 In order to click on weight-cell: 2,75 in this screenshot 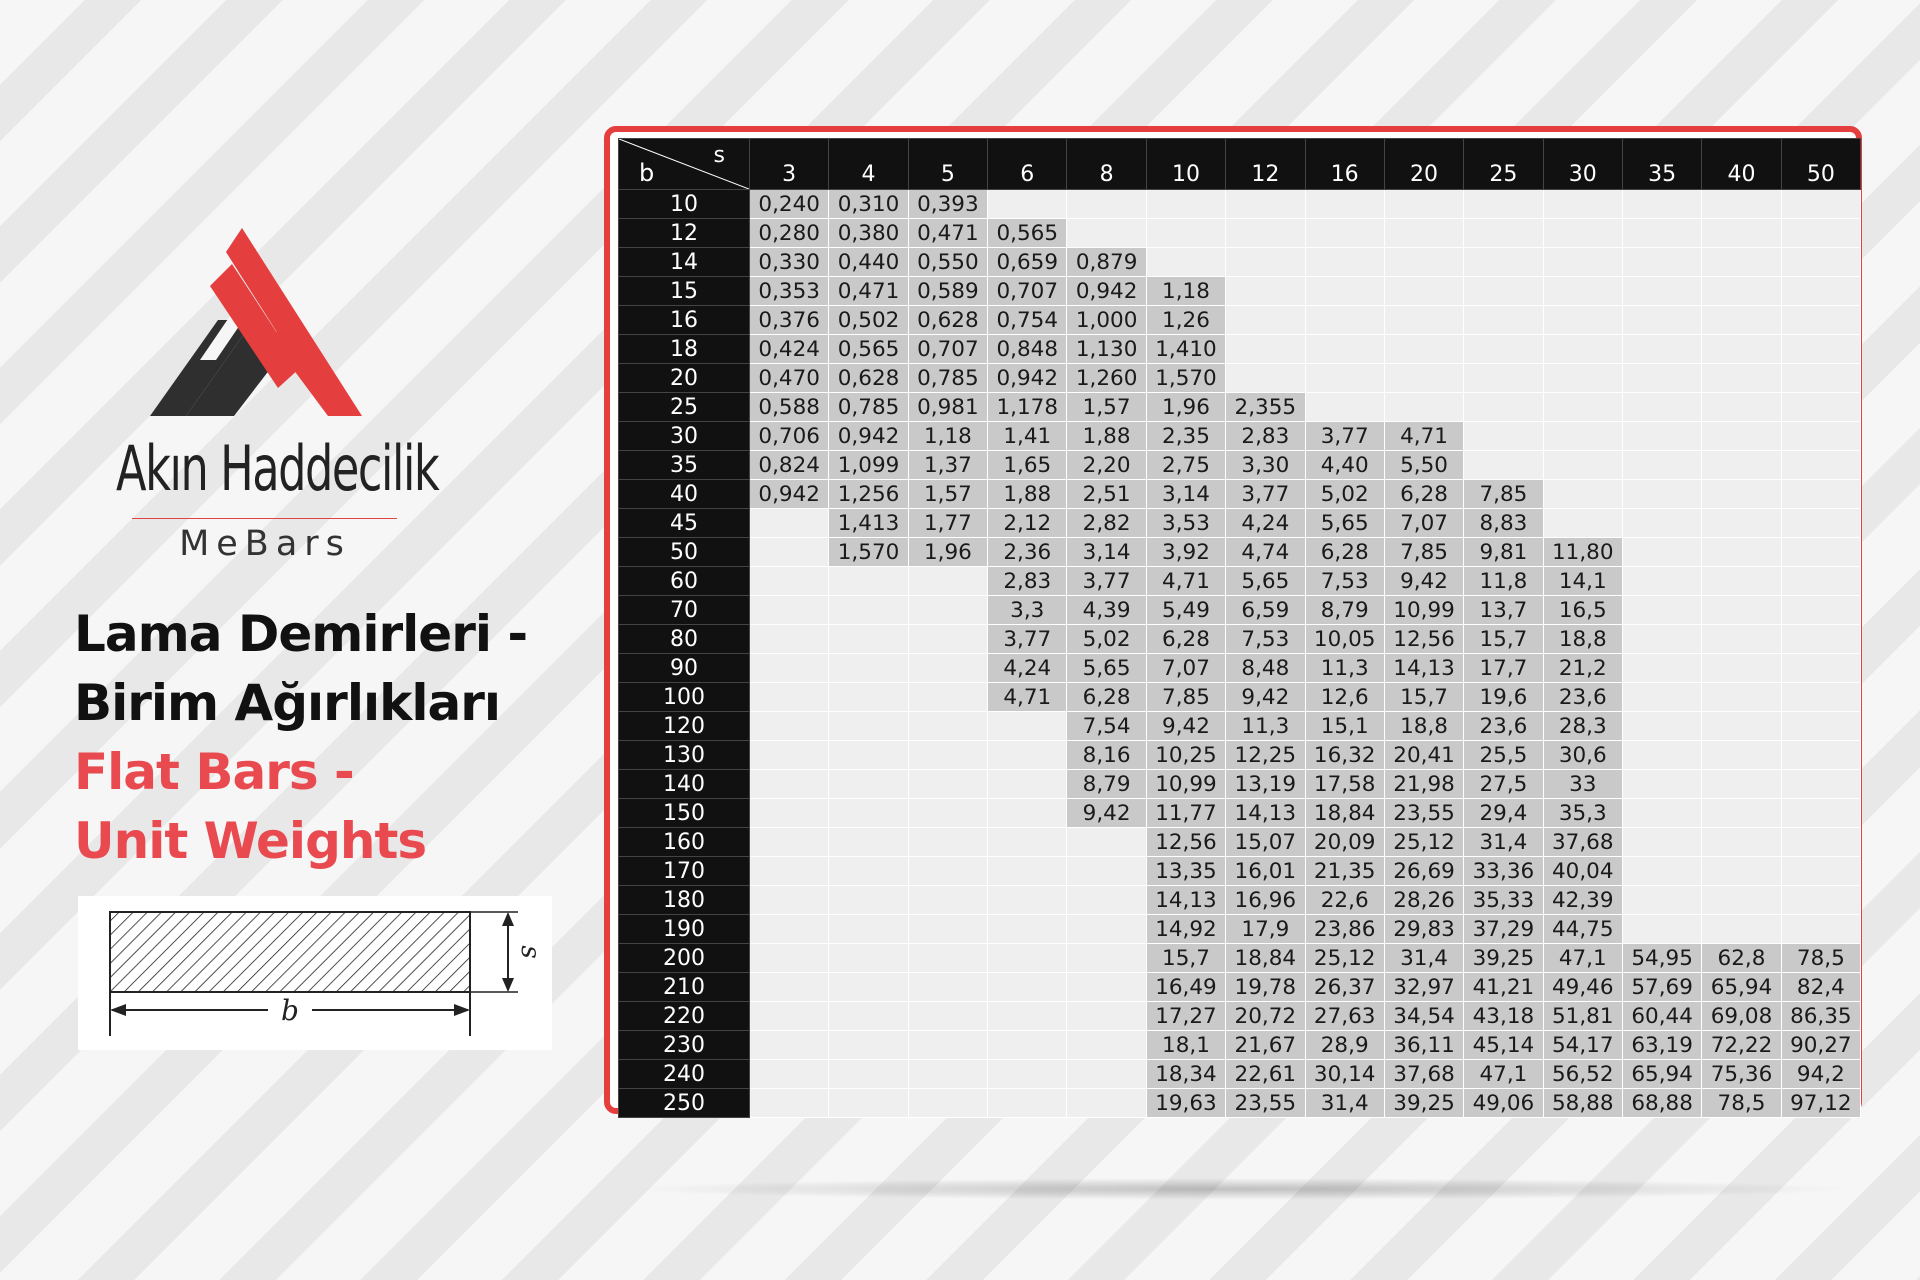, I will do `click(1186, 465)`.